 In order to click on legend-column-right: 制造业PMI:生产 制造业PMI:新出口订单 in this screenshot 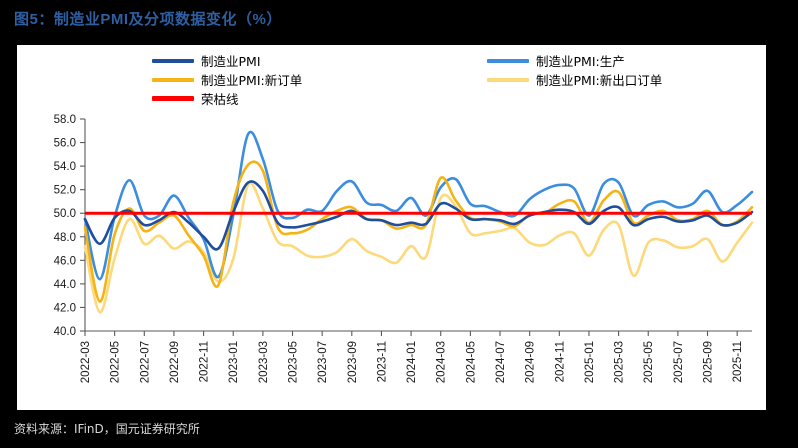, I will do `click(574, 70)`.